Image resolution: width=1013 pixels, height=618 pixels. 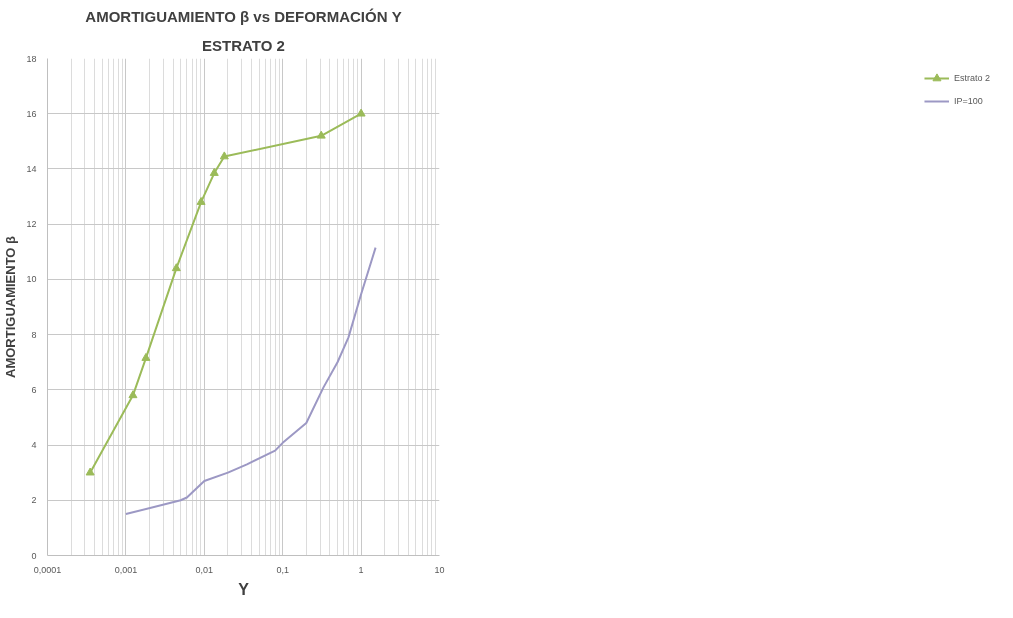 I want to click on x-tick-label: 0,01, so click(x=204, y=569).